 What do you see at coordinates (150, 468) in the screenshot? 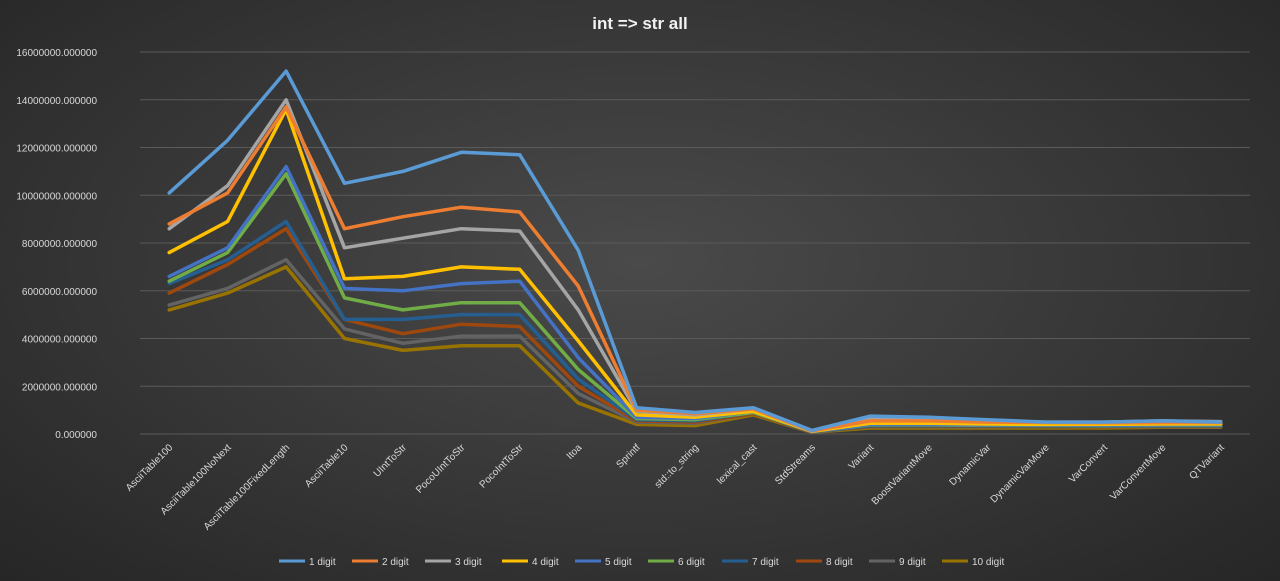
I see `x-tick-label: AsciiTable100` at bounding box center [150, 468].